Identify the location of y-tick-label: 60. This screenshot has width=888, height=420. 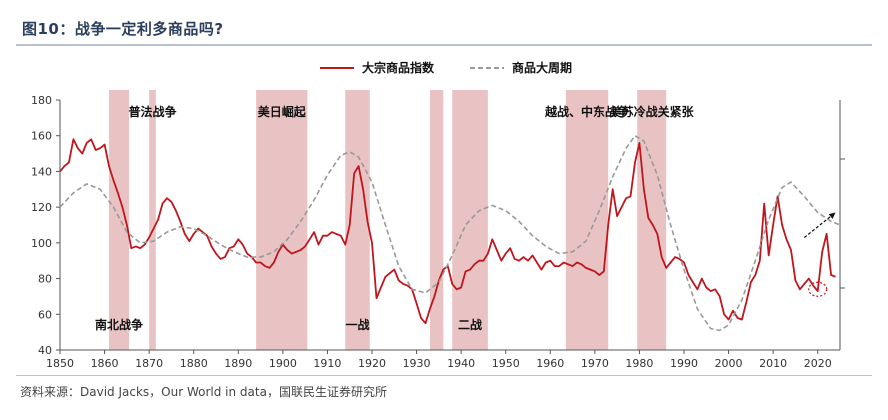
(45, 314).